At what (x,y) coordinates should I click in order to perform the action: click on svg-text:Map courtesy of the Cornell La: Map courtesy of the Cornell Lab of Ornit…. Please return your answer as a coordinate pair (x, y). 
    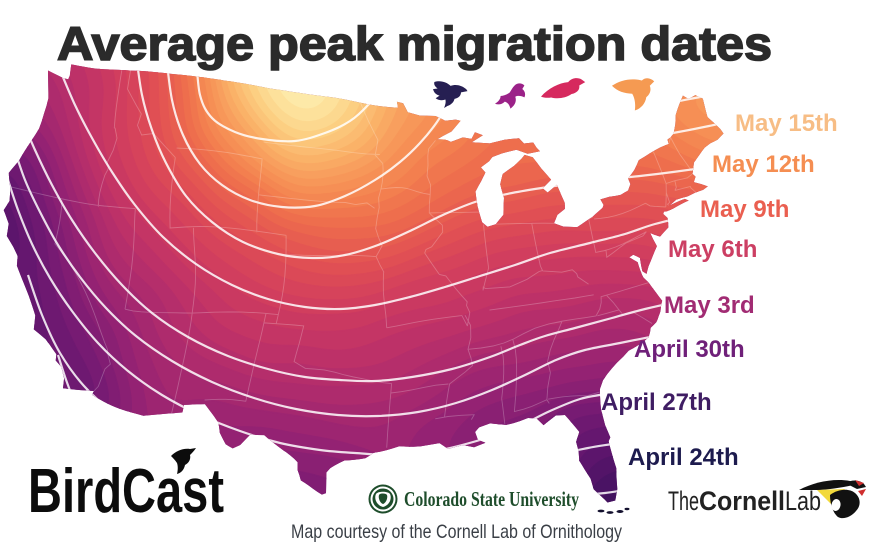
    Looking at the image, I should click on (456, 532).